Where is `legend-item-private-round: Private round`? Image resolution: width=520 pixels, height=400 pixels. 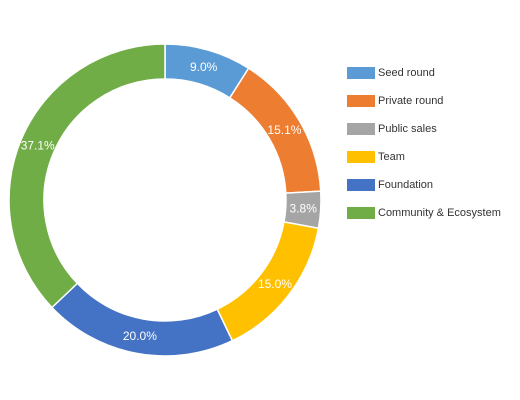 legend-item-private-round: Private round is located at coordinates (432, 101).